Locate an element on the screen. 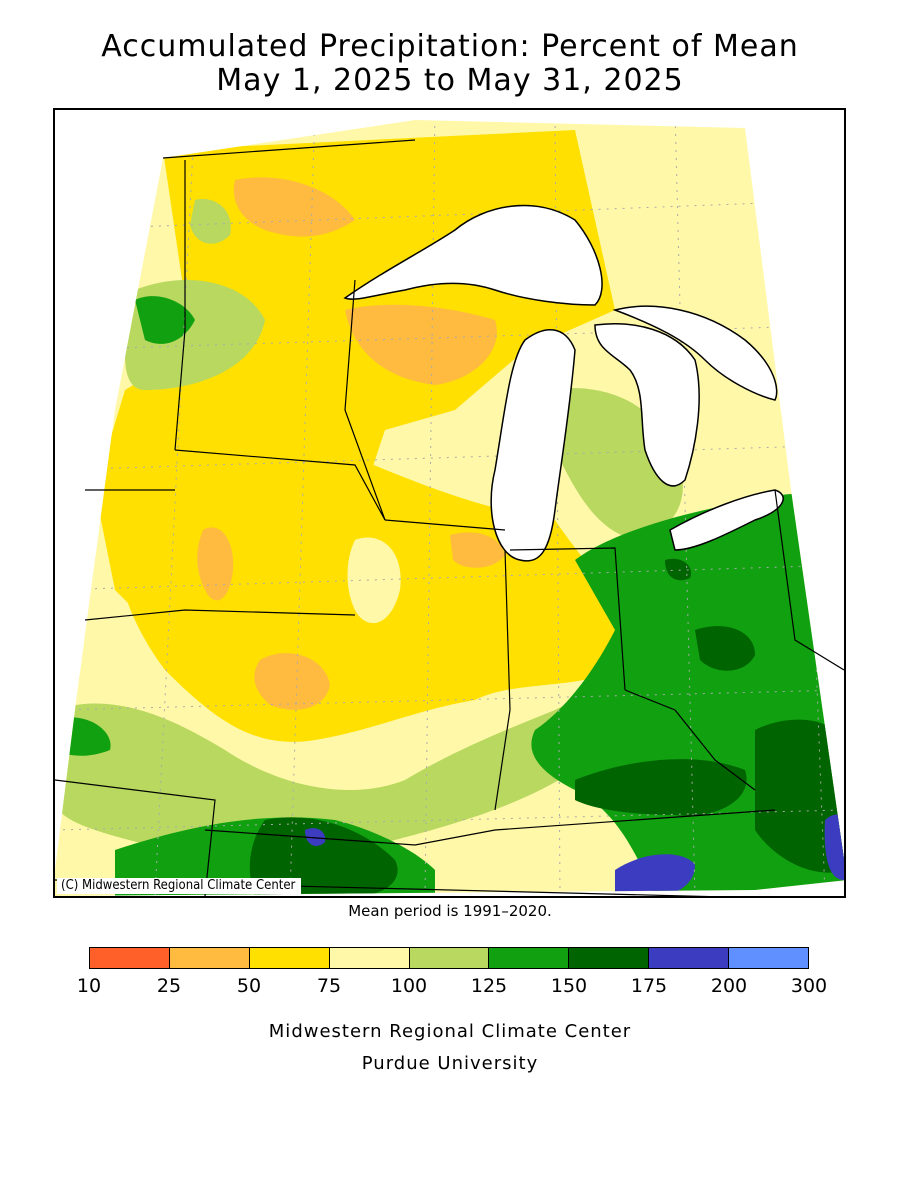 The image size is (900, 1200). legend-tick-label: 175 is located at coordinates (649, 986).